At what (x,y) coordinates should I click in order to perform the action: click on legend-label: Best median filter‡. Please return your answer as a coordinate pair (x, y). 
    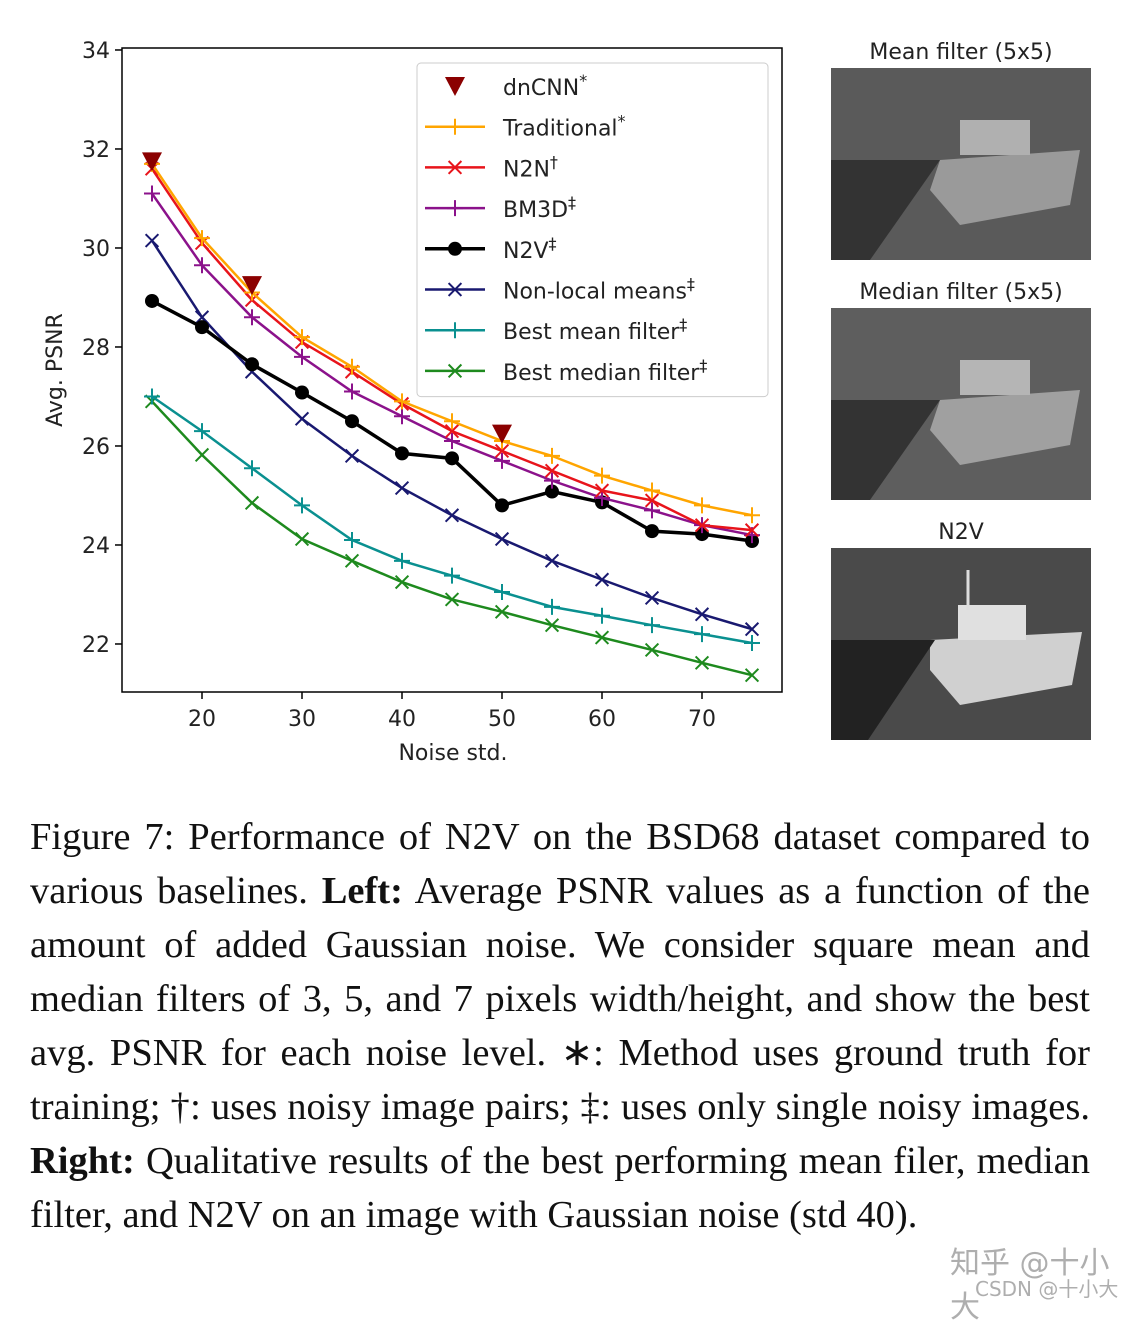
    Looking at the image, I should click on (605, 370).